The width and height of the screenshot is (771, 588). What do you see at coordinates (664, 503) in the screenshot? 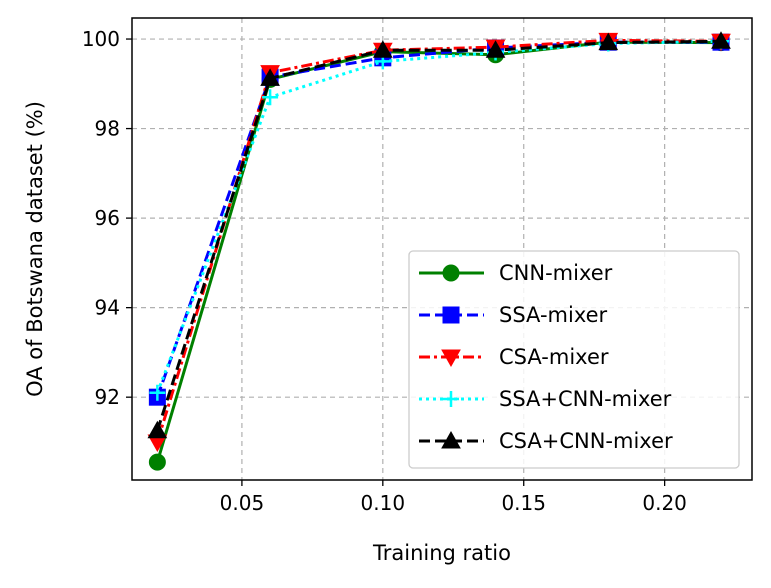
I see `x-tick-label: 0.20` at bounding box center [664, 503].